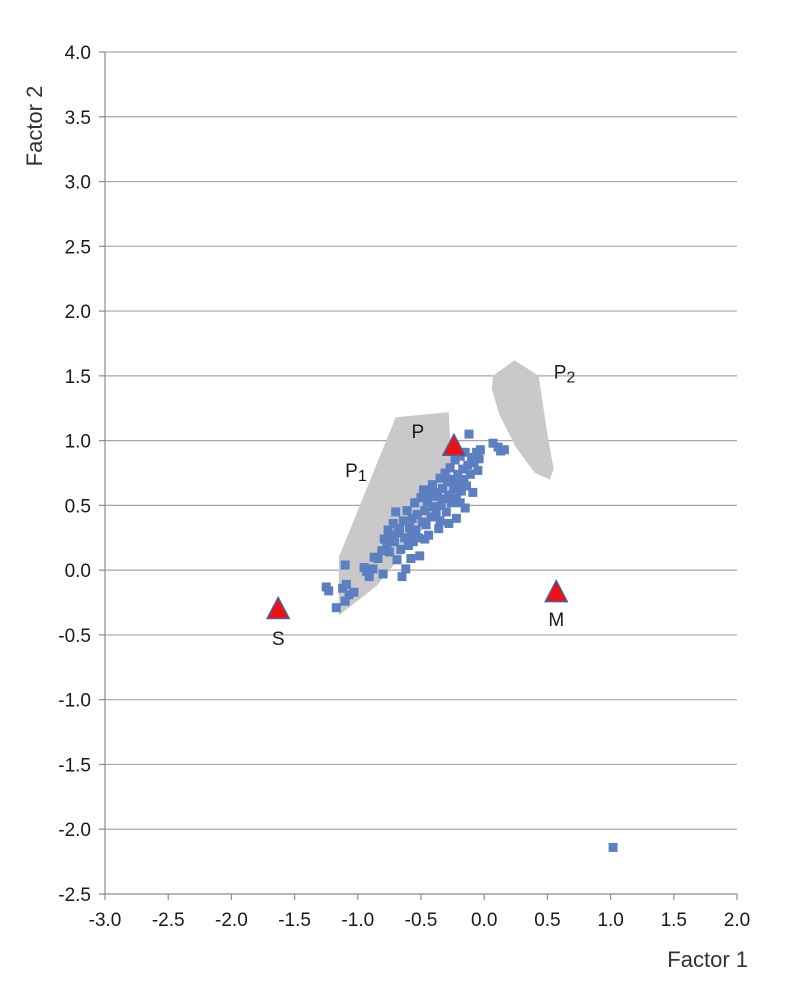  Describe the element at coordinates (78, 183) in the screenshot. I see `y-tick-label: 3.0` at that location.